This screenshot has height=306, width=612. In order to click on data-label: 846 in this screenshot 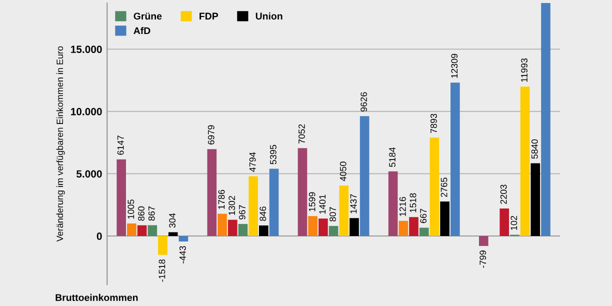, I will do `click(263, 213)`.